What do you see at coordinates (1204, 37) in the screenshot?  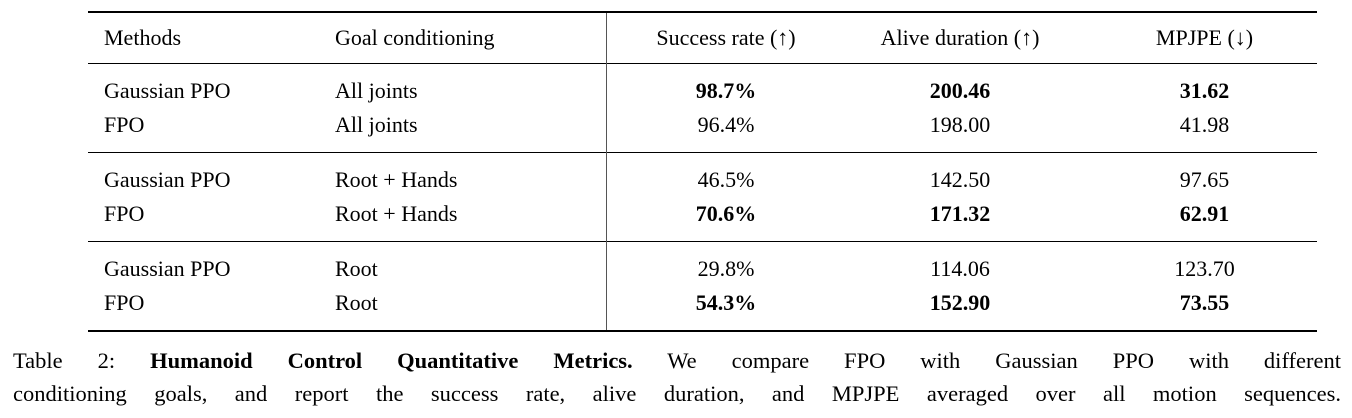 I see `column-header-mpjpe: MPJPE (↓)` at bounding box center [1204, 37].